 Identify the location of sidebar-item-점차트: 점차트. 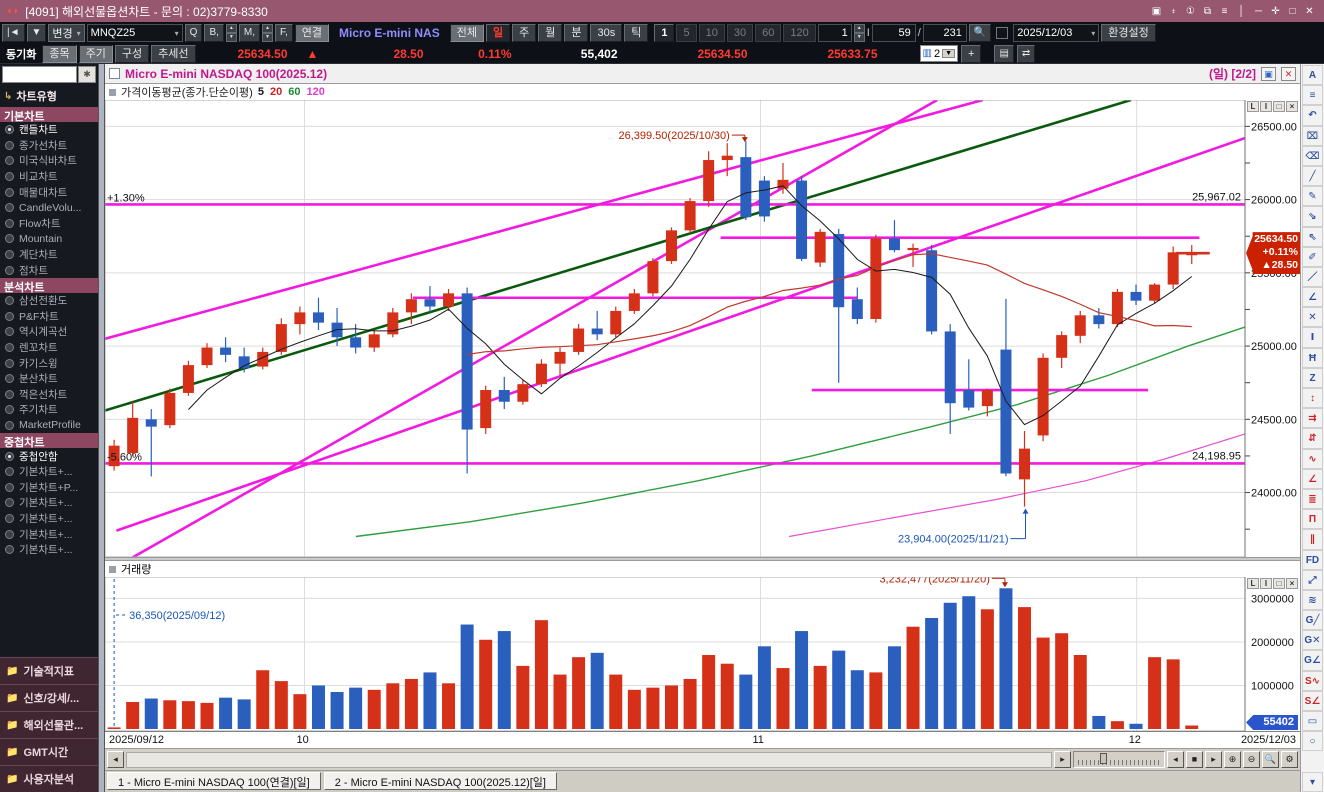
(49, 270).